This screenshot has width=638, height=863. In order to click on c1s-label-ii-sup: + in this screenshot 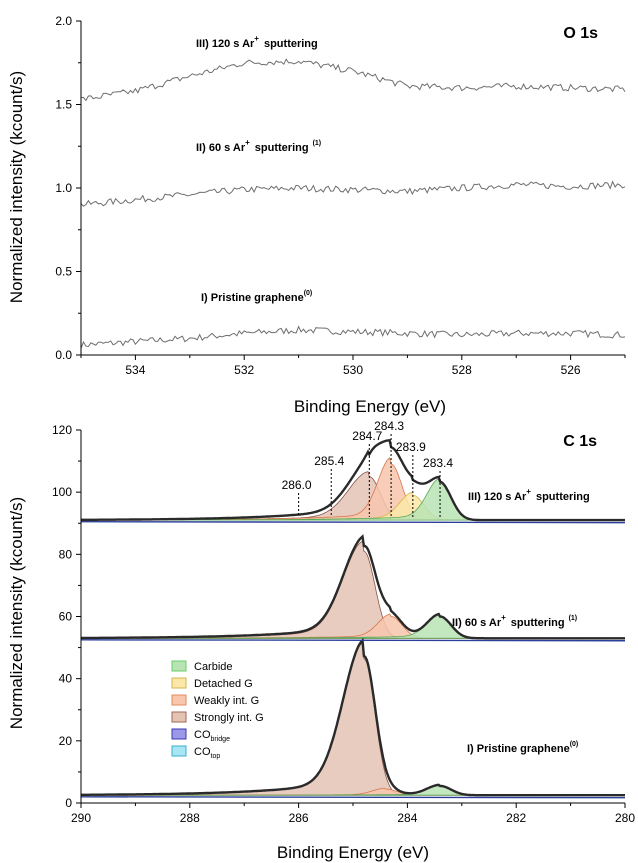, I will do `click(503, 617)`.